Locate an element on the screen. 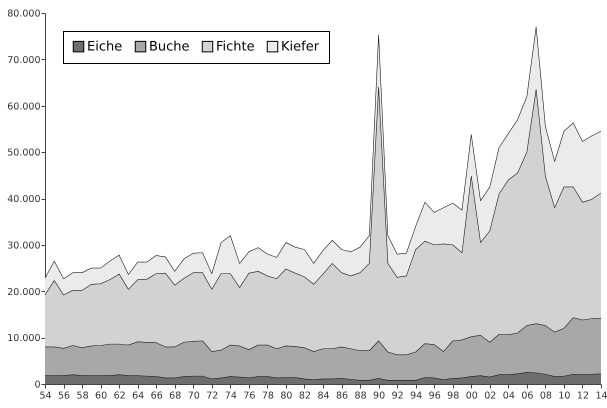  x-tick-label: 72 is located at coordinates (212, 396).